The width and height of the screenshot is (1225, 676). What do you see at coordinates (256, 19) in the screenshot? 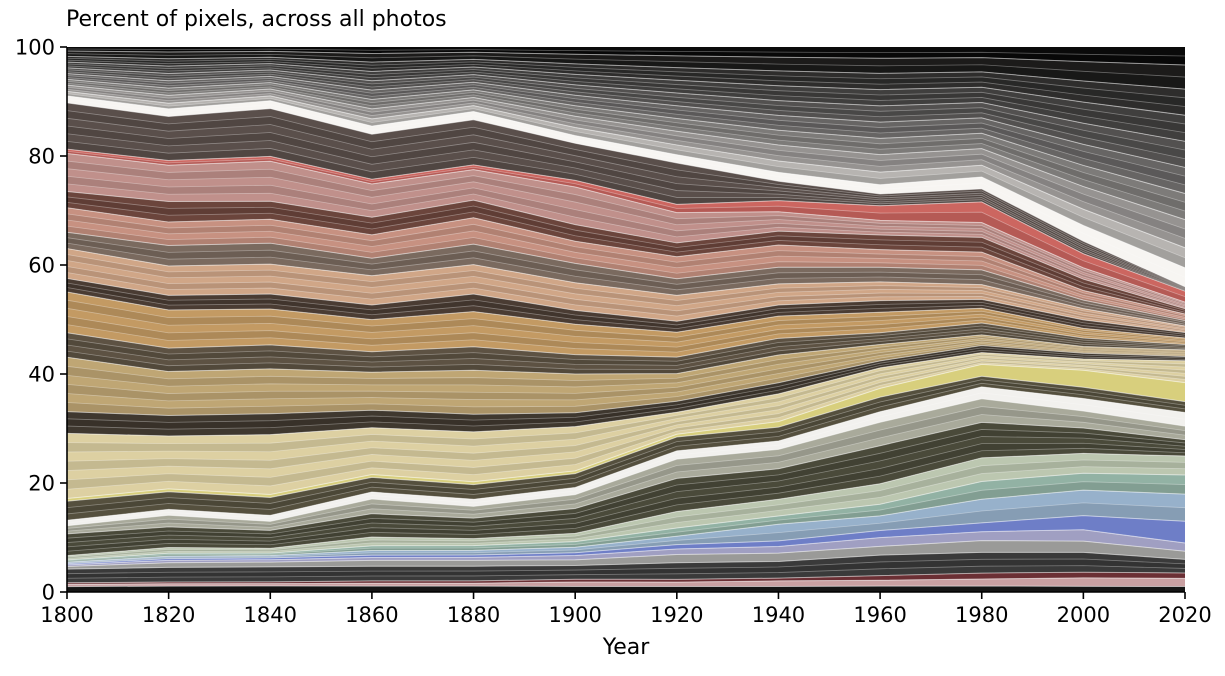
I see `chart-title: Percent of pixels, across all photos` at bounding box center [256, 19].